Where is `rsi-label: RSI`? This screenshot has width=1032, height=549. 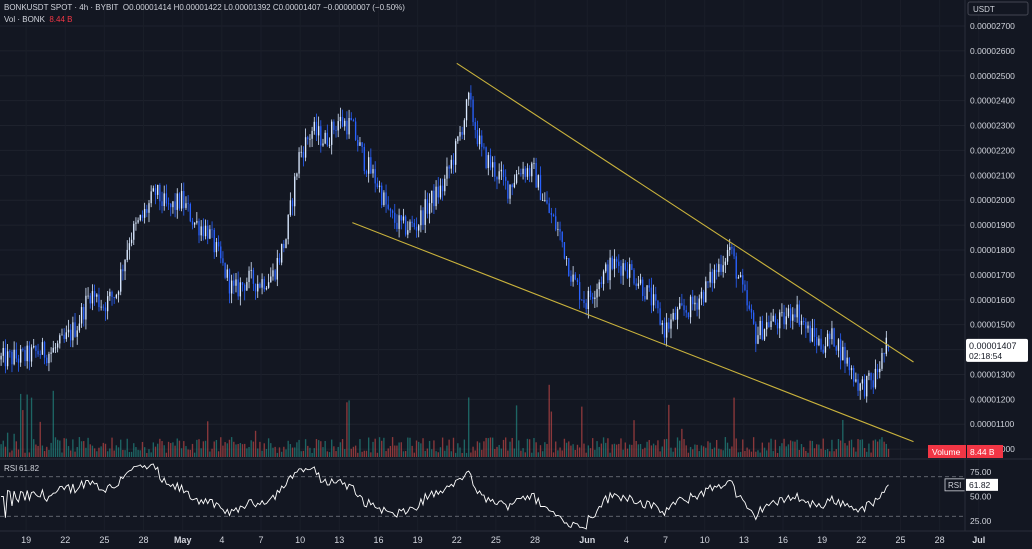
rsi-label: RSI is located at coordinates (10, 468).